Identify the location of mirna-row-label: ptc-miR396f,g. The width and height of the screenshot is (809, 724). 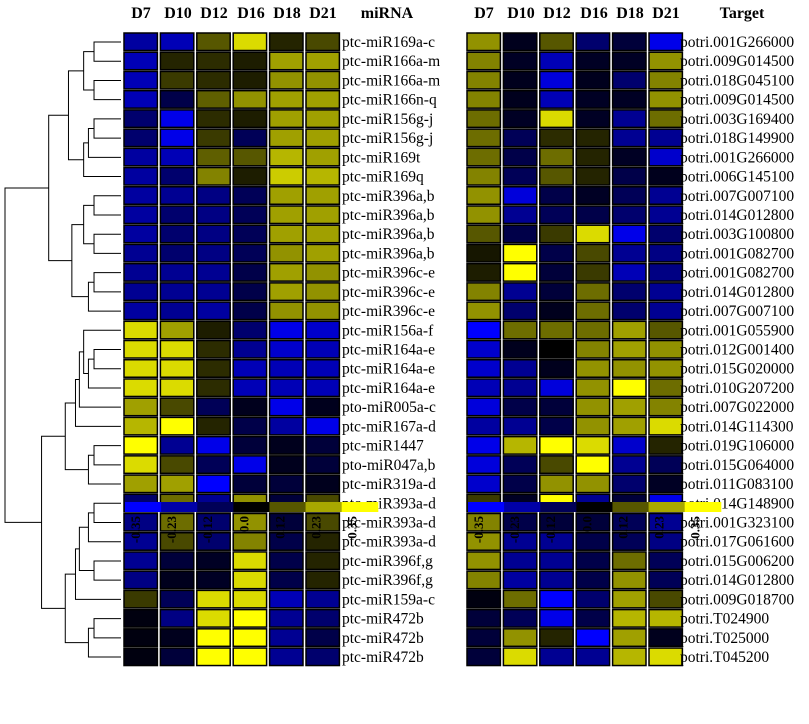
(387, 561).